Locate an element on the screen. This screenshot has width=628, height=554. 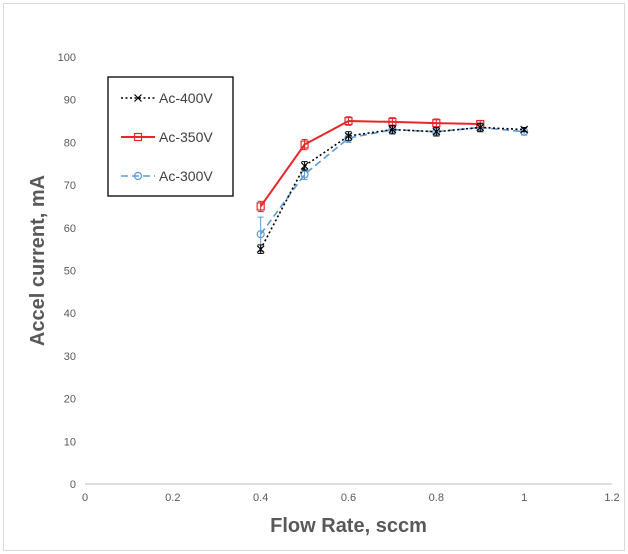
y-tick-label: 30 is located at coordinates (70, 357).